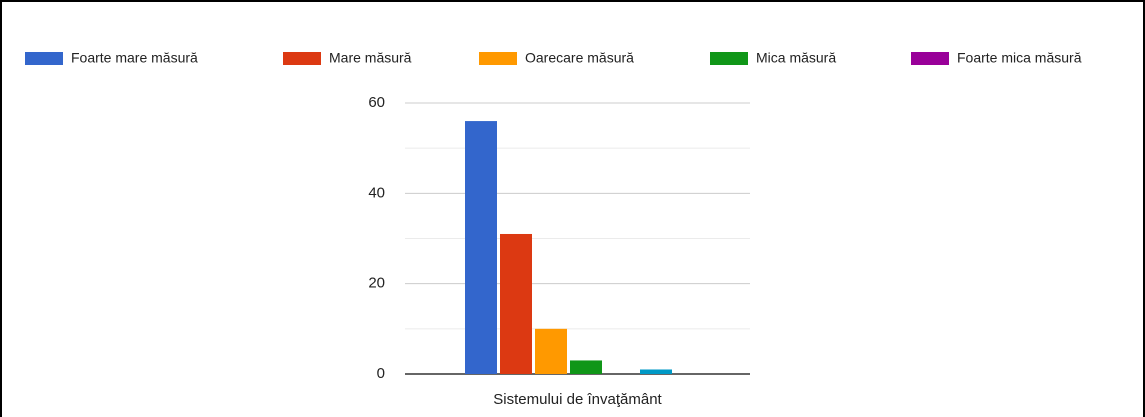  I want to click on y-tick-label: 40, so click(376, 192).